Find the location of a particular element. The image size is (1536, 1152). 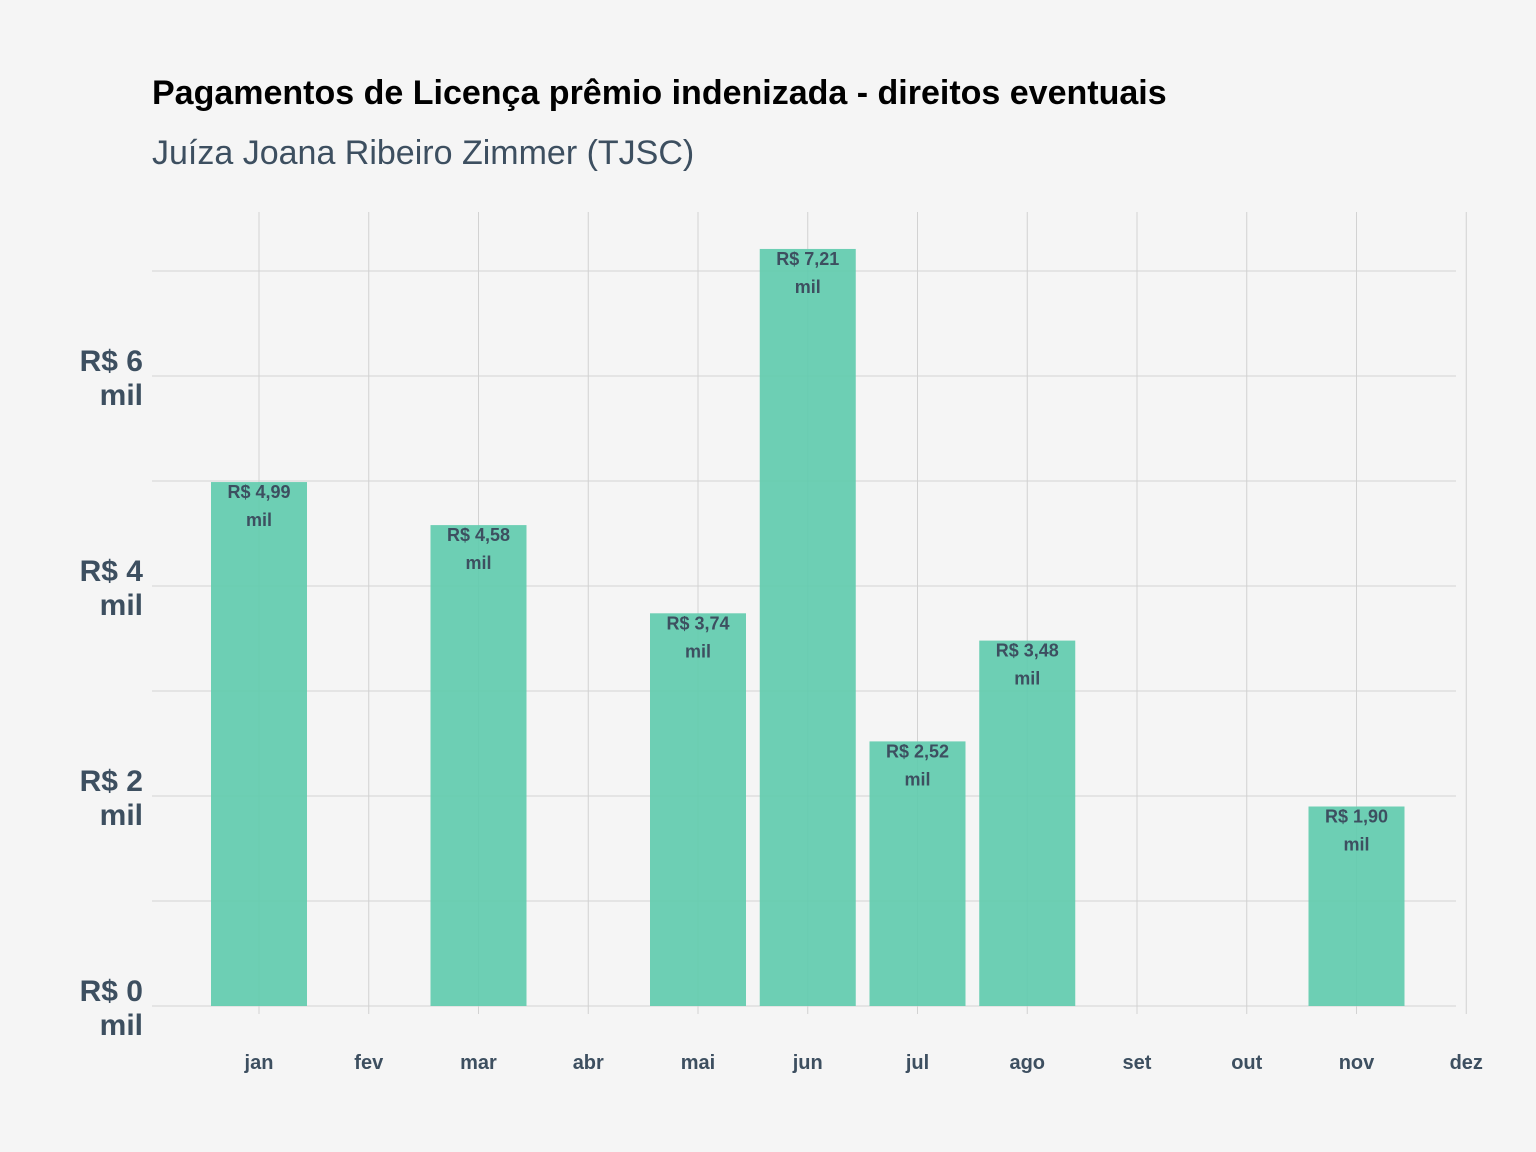

bar-label-jan: R$ 4,99 mil is located at coordinates (258, 506).